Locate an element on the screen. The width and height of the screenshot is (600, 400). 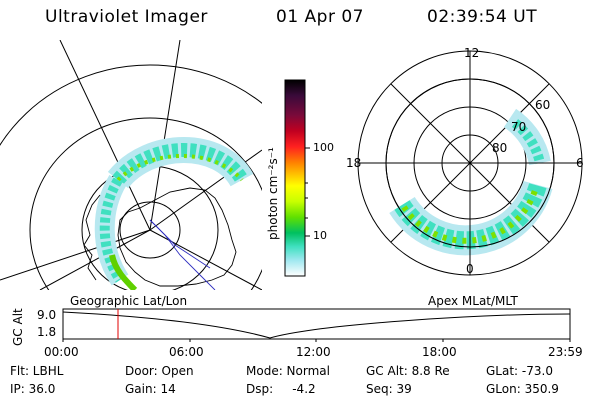
instrument-title: Ultraviolet Imager is located at coordinates (126, 17).